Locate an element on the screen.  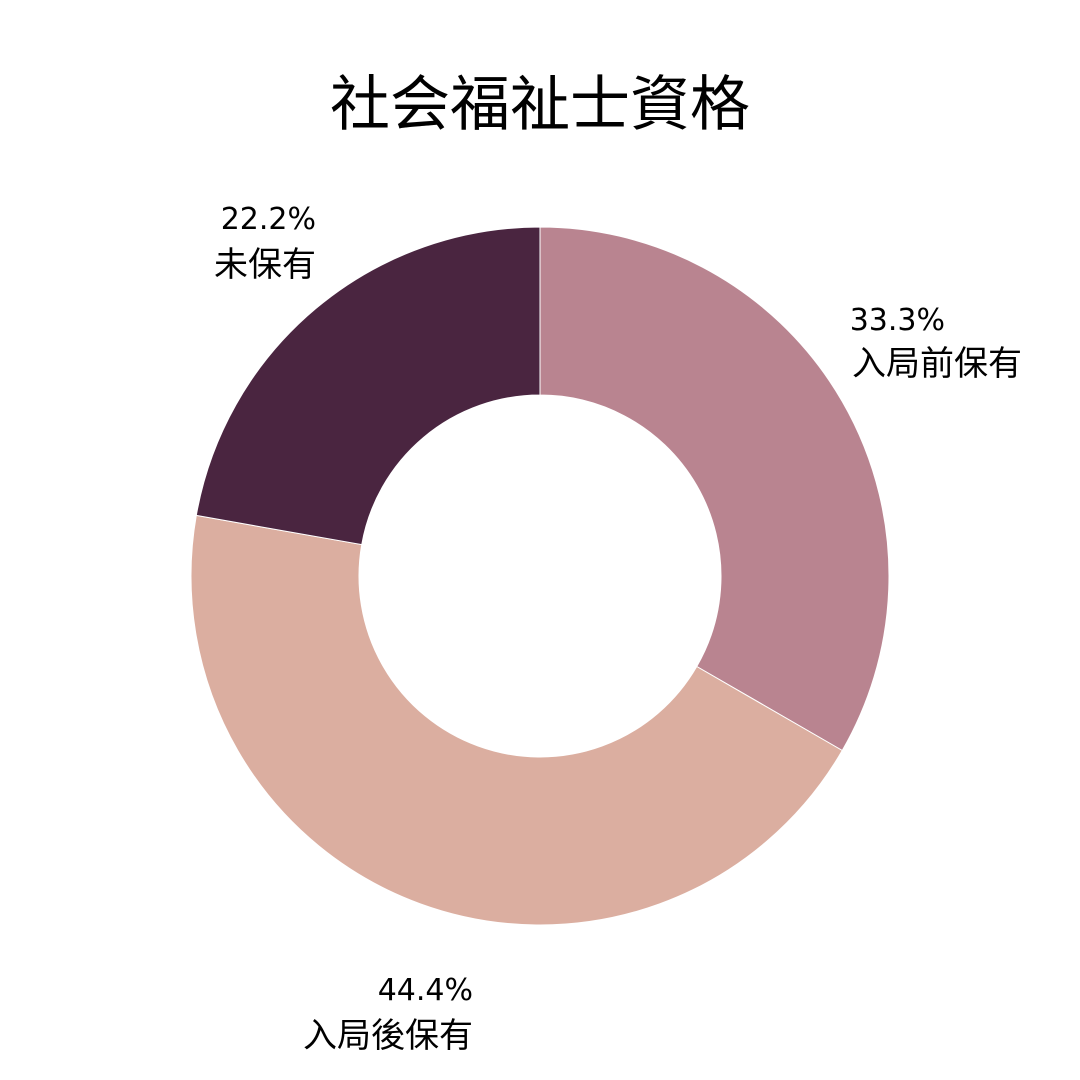
chart-title: 社会福祉士資格 is located at coordinates (540, 105).